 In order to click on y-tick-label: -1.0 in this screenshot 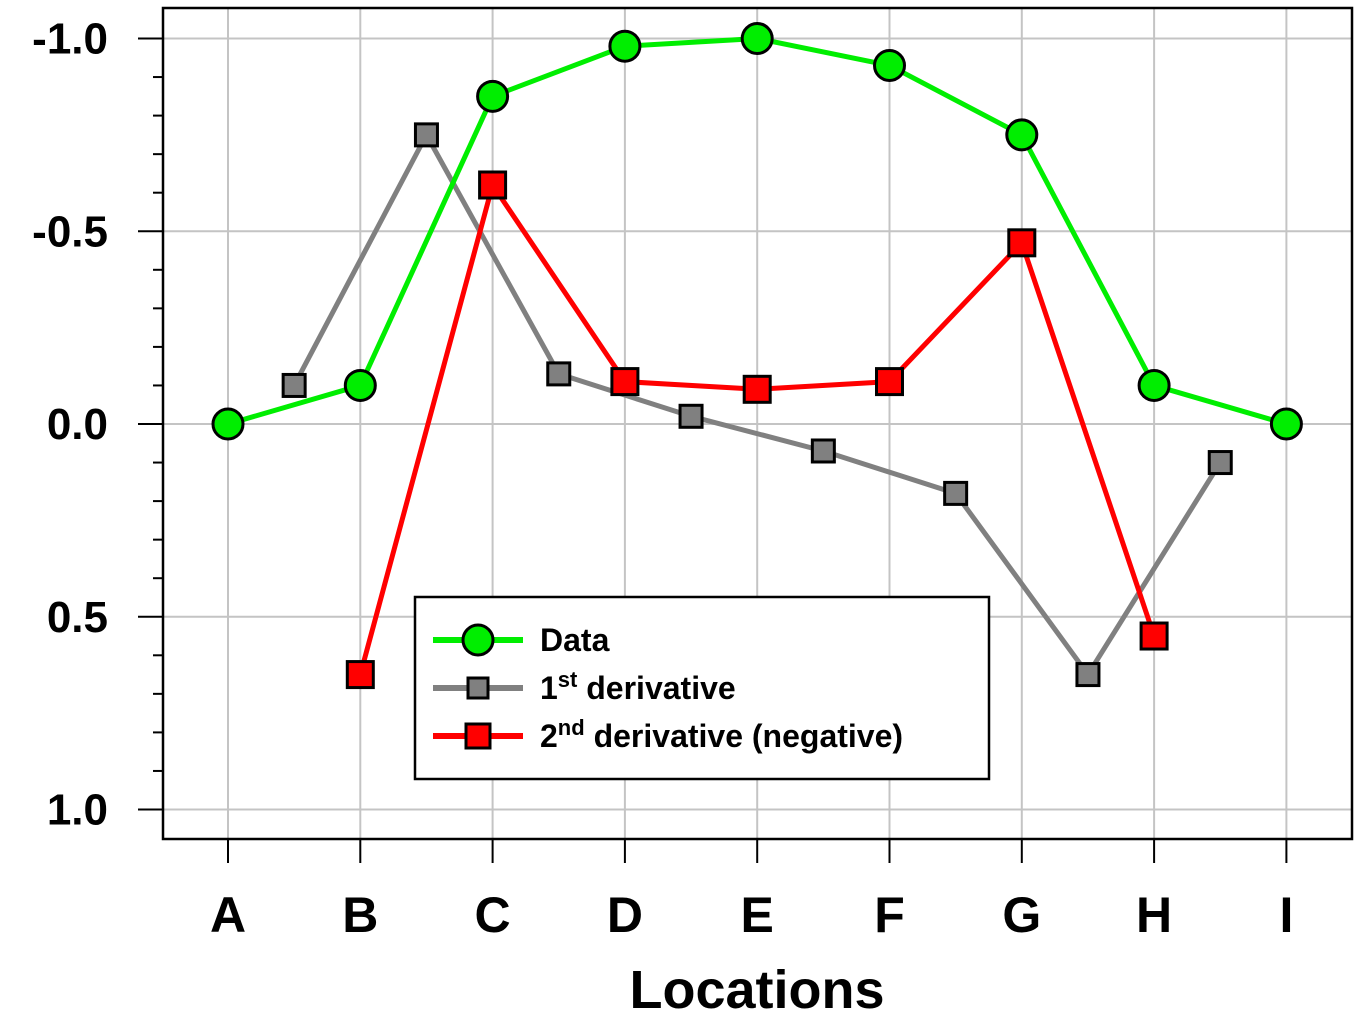, I will do `click(70, 39)`.